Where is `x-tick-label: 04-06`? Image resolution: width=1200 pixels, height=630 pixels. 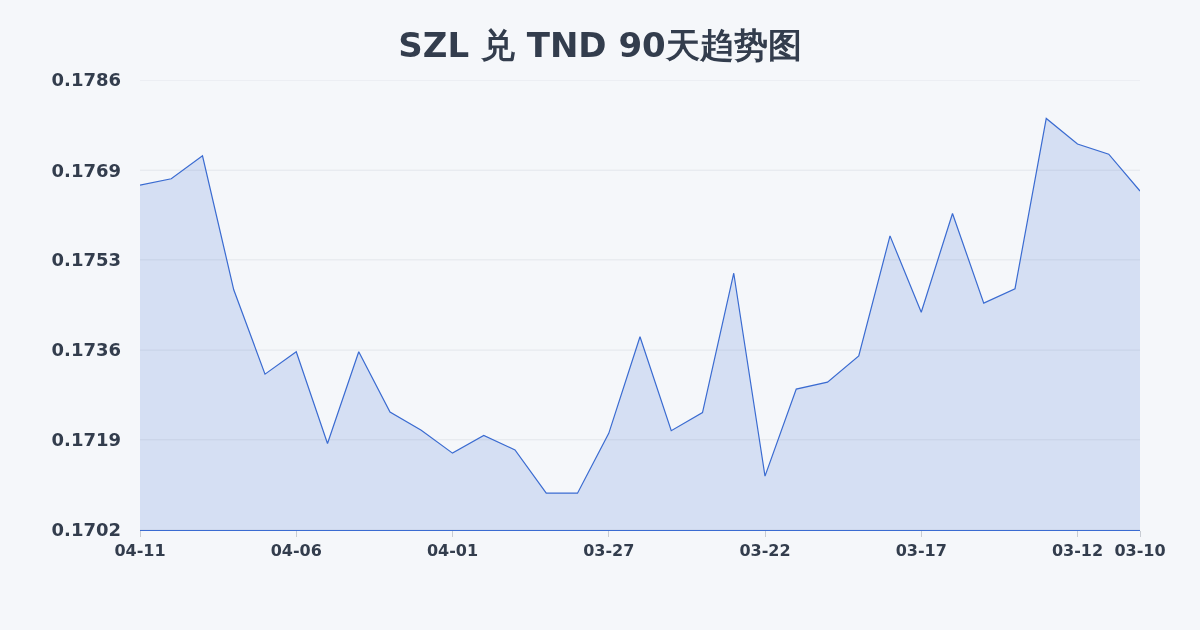
x-tick-label: 04-06 is located at coordinates (296, 551).